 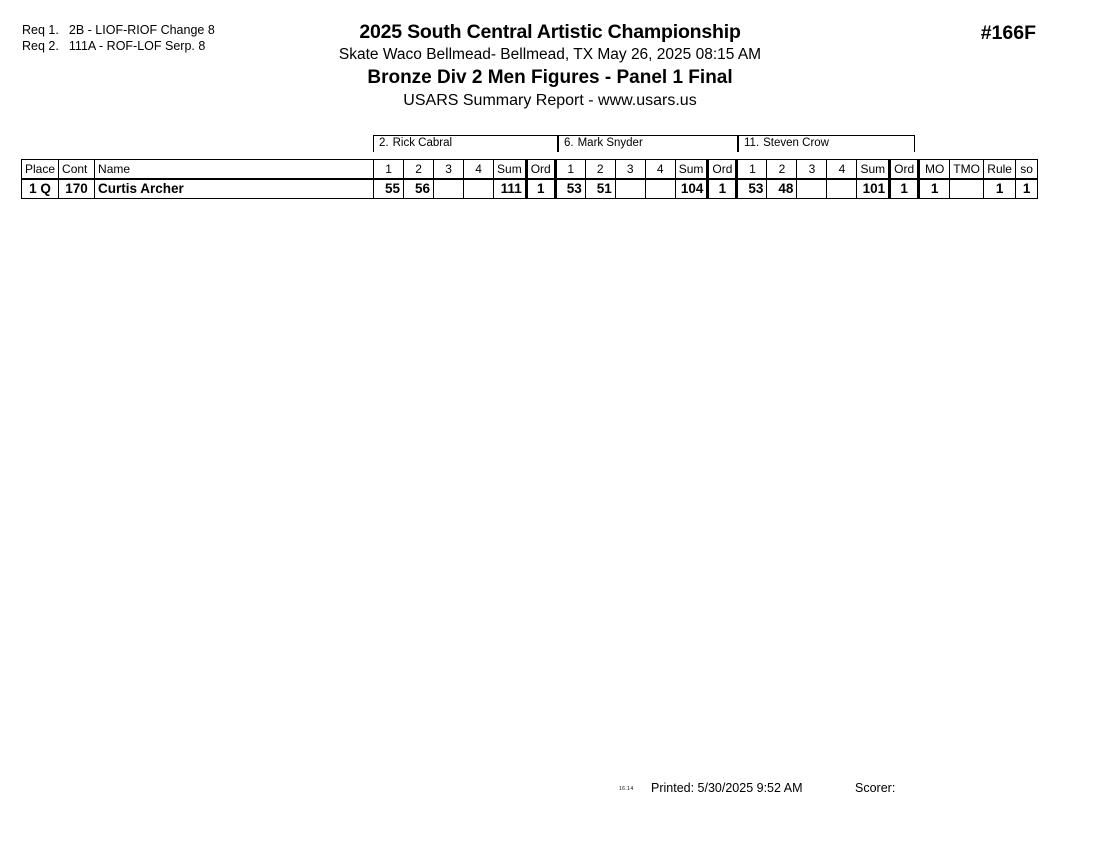 I want to click on column-header-j2-fig4: 4, so click(x=660, y=169).